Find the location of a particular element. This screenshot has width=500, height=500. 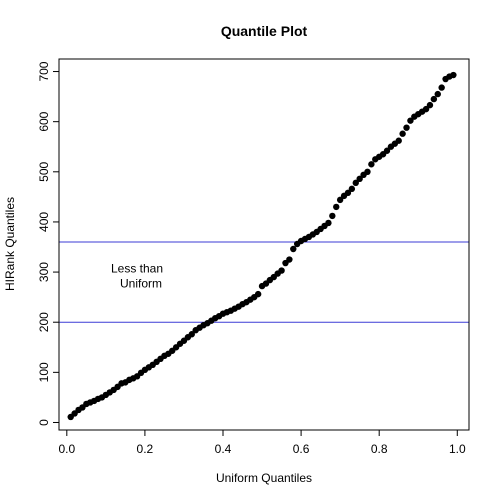

y-tick-label: 100 is located at coordinates (44, 372).